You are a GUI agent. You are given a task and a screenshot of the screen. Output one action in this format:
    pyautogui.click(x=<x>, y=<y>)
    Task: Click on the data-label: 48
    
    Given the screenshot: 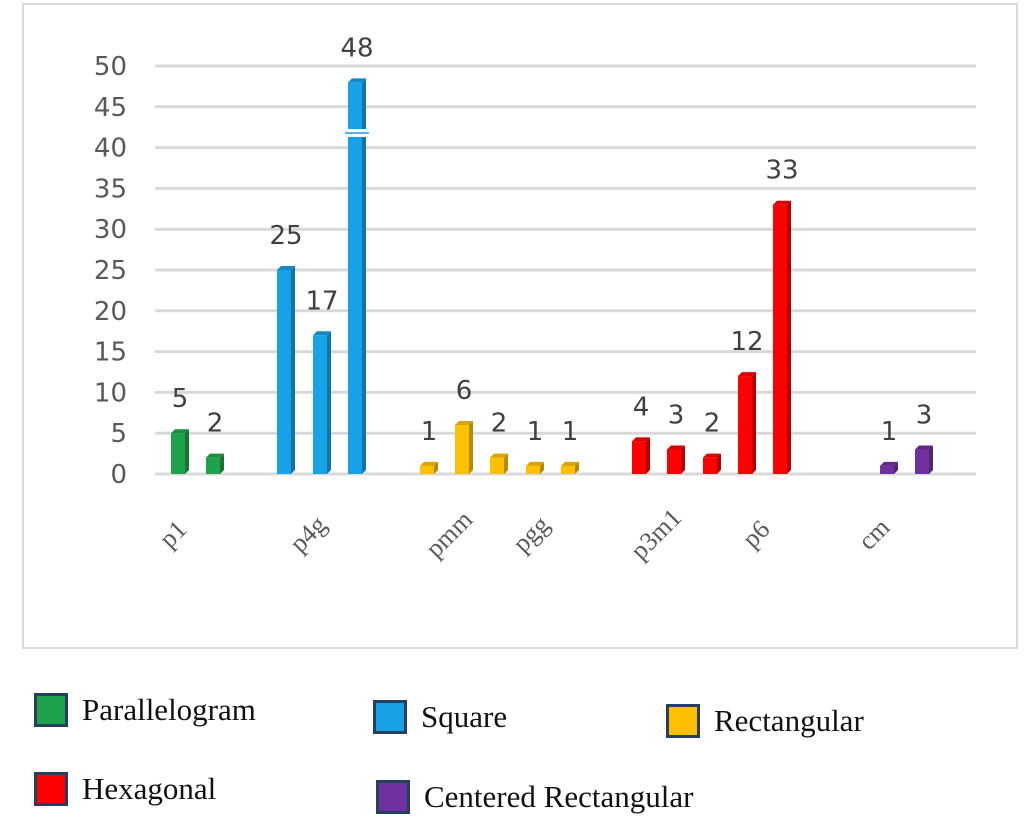 What is the action you would take?
    pyautogui.click(x=356, y=48)
    